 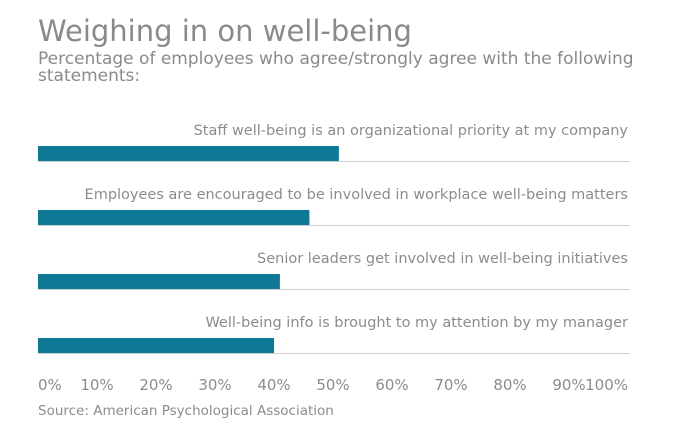 What do you see at coordinates (214, 385) in the screenshot?
I see `x-tick-label: 30%` at bounding box center [214, 385].